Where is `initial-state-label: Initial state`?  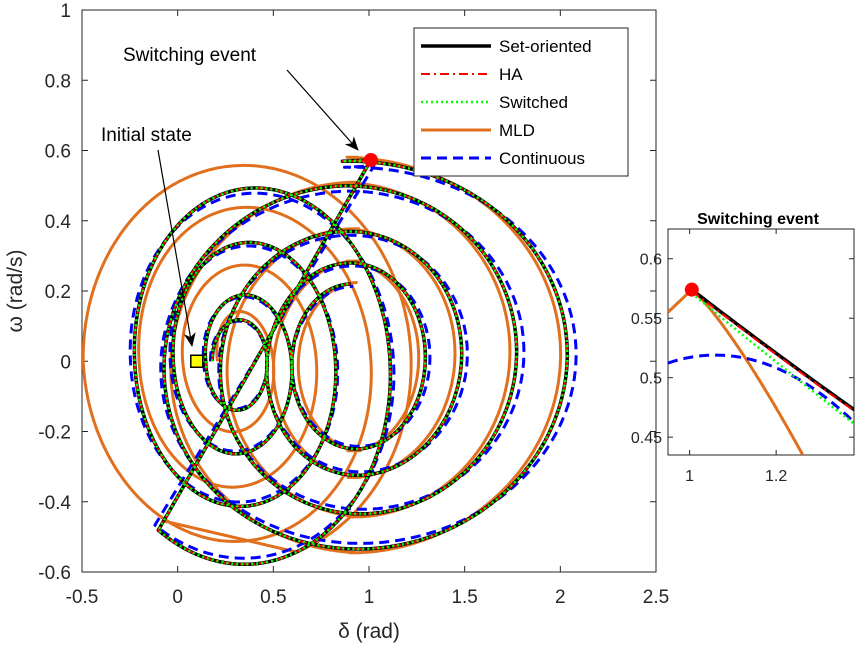
initial-state-label: Initial state is located at coordinates (146, 135).